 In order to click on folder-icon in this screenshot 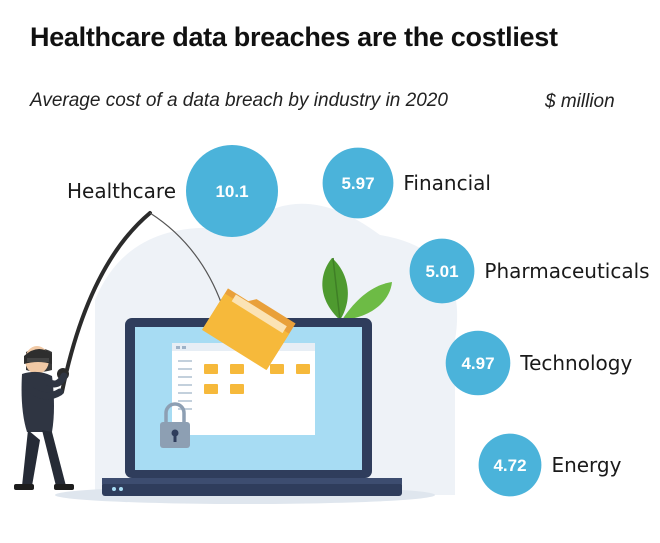, I will do `click(248, 329)`.